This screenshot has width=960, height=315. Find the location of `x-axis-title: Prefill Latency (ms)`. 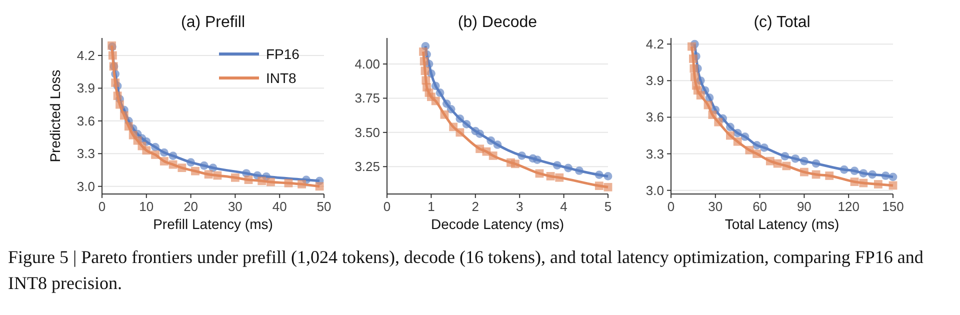

x-axis-title: Prefill Latency (ms) is located at coordinates (213, 224).